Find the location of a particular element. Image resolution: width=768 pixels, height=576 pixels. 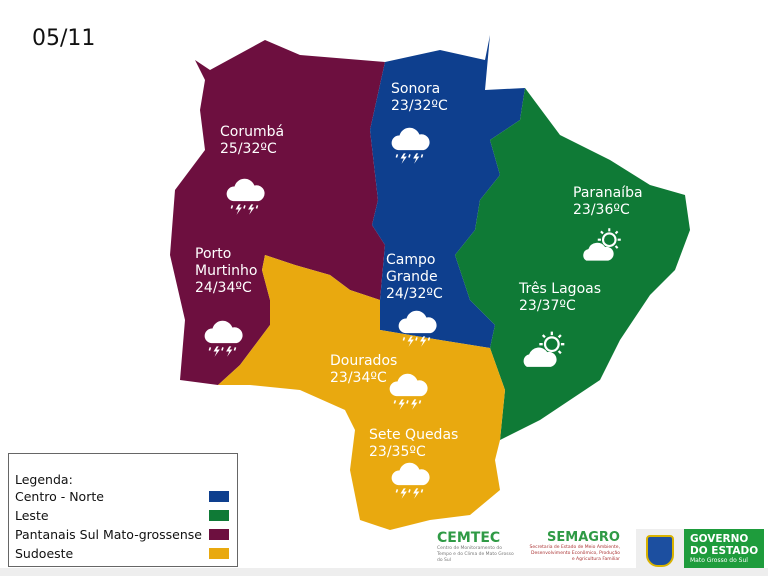

city-sonora: Sonora 23/32ºC is located at coordinates (419, 98).